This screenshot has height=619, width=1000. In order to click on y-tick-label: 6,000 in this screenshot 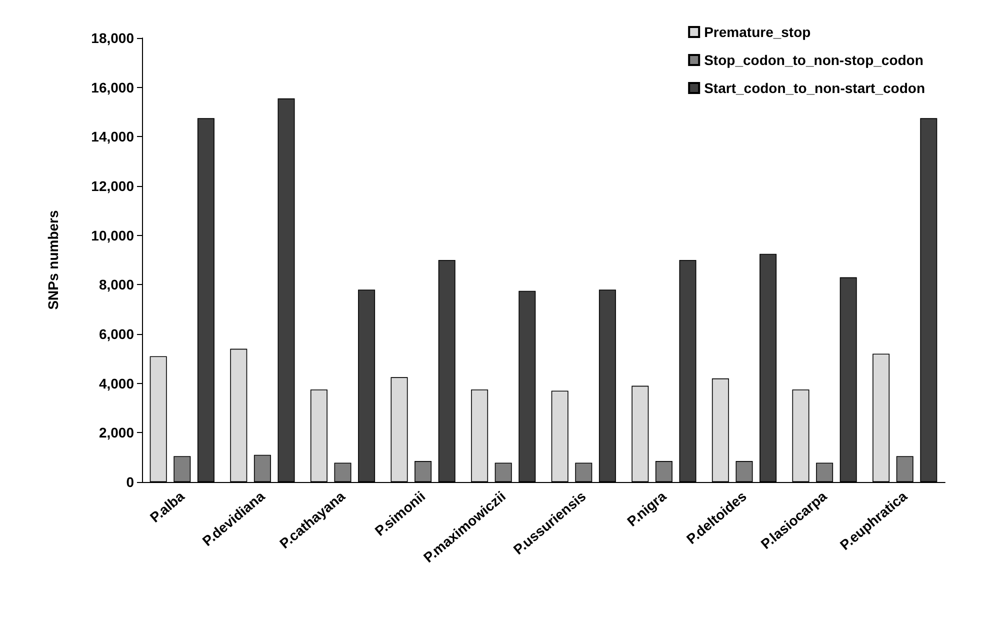, I will do `click(116, 334)`.